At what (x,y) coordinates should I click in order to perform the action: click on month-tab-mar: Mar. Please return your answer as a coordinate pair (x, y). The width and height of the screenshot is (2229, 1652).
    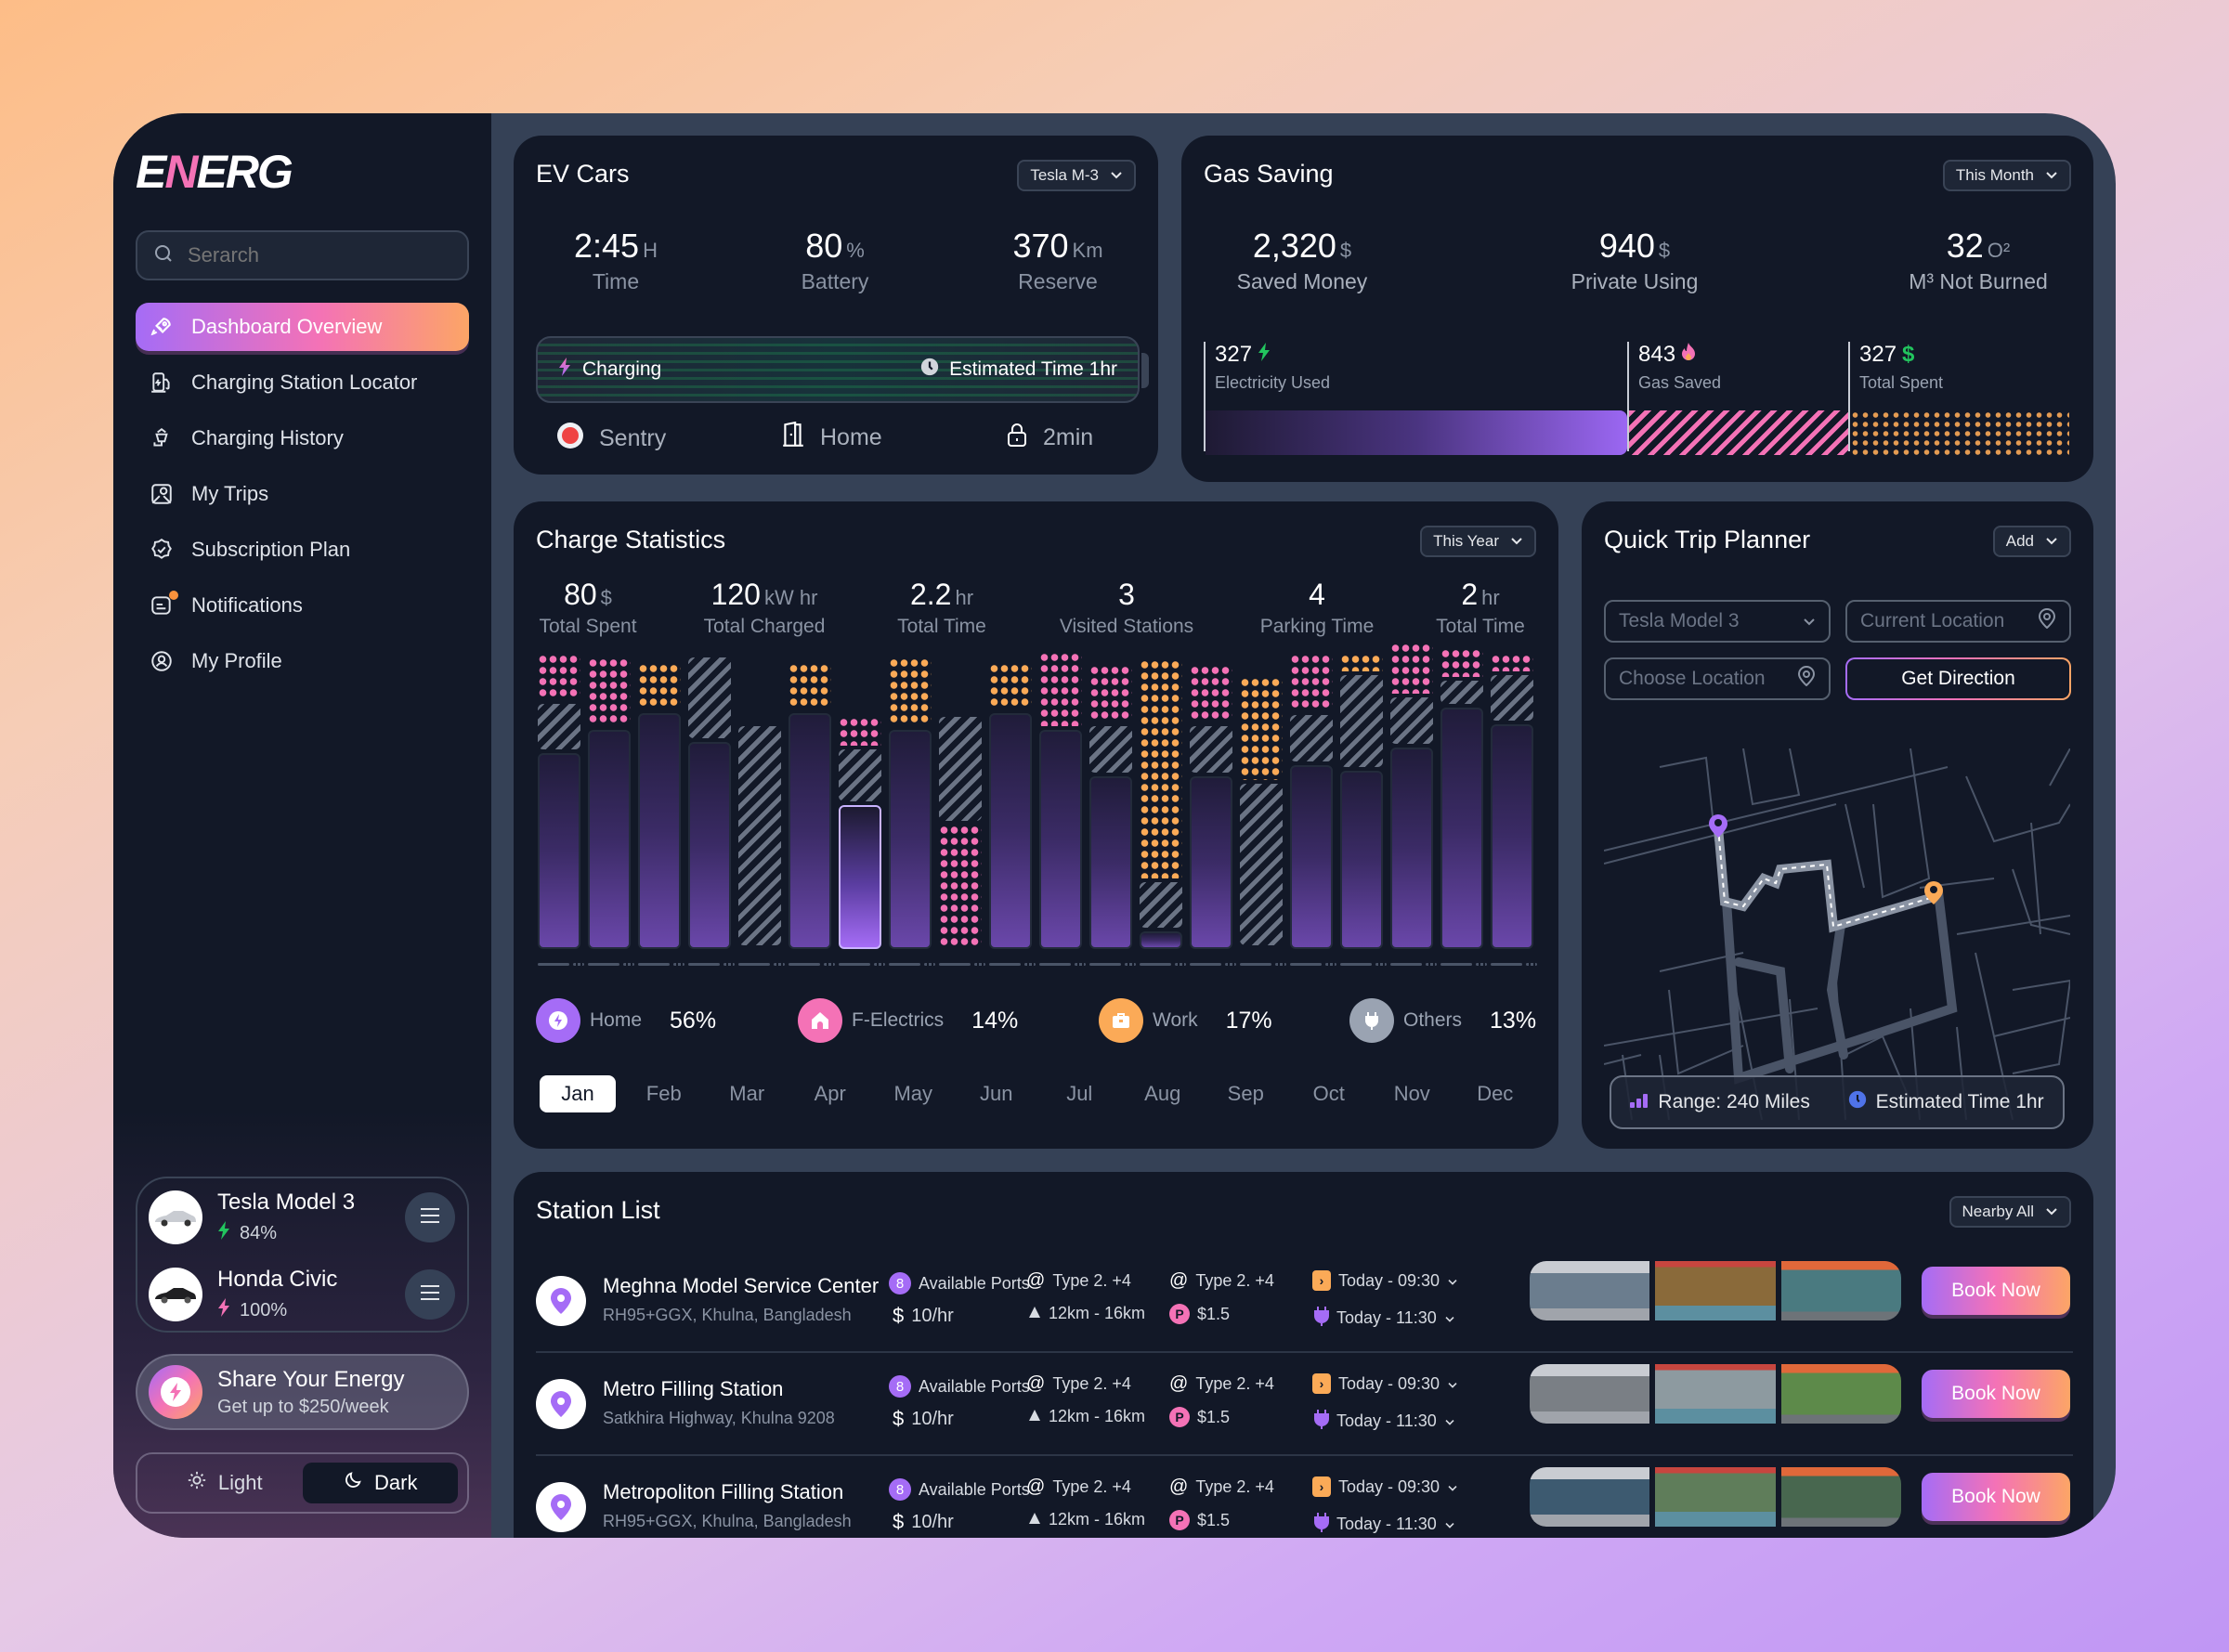
    Looking at the image, I should click on (747, 1094).